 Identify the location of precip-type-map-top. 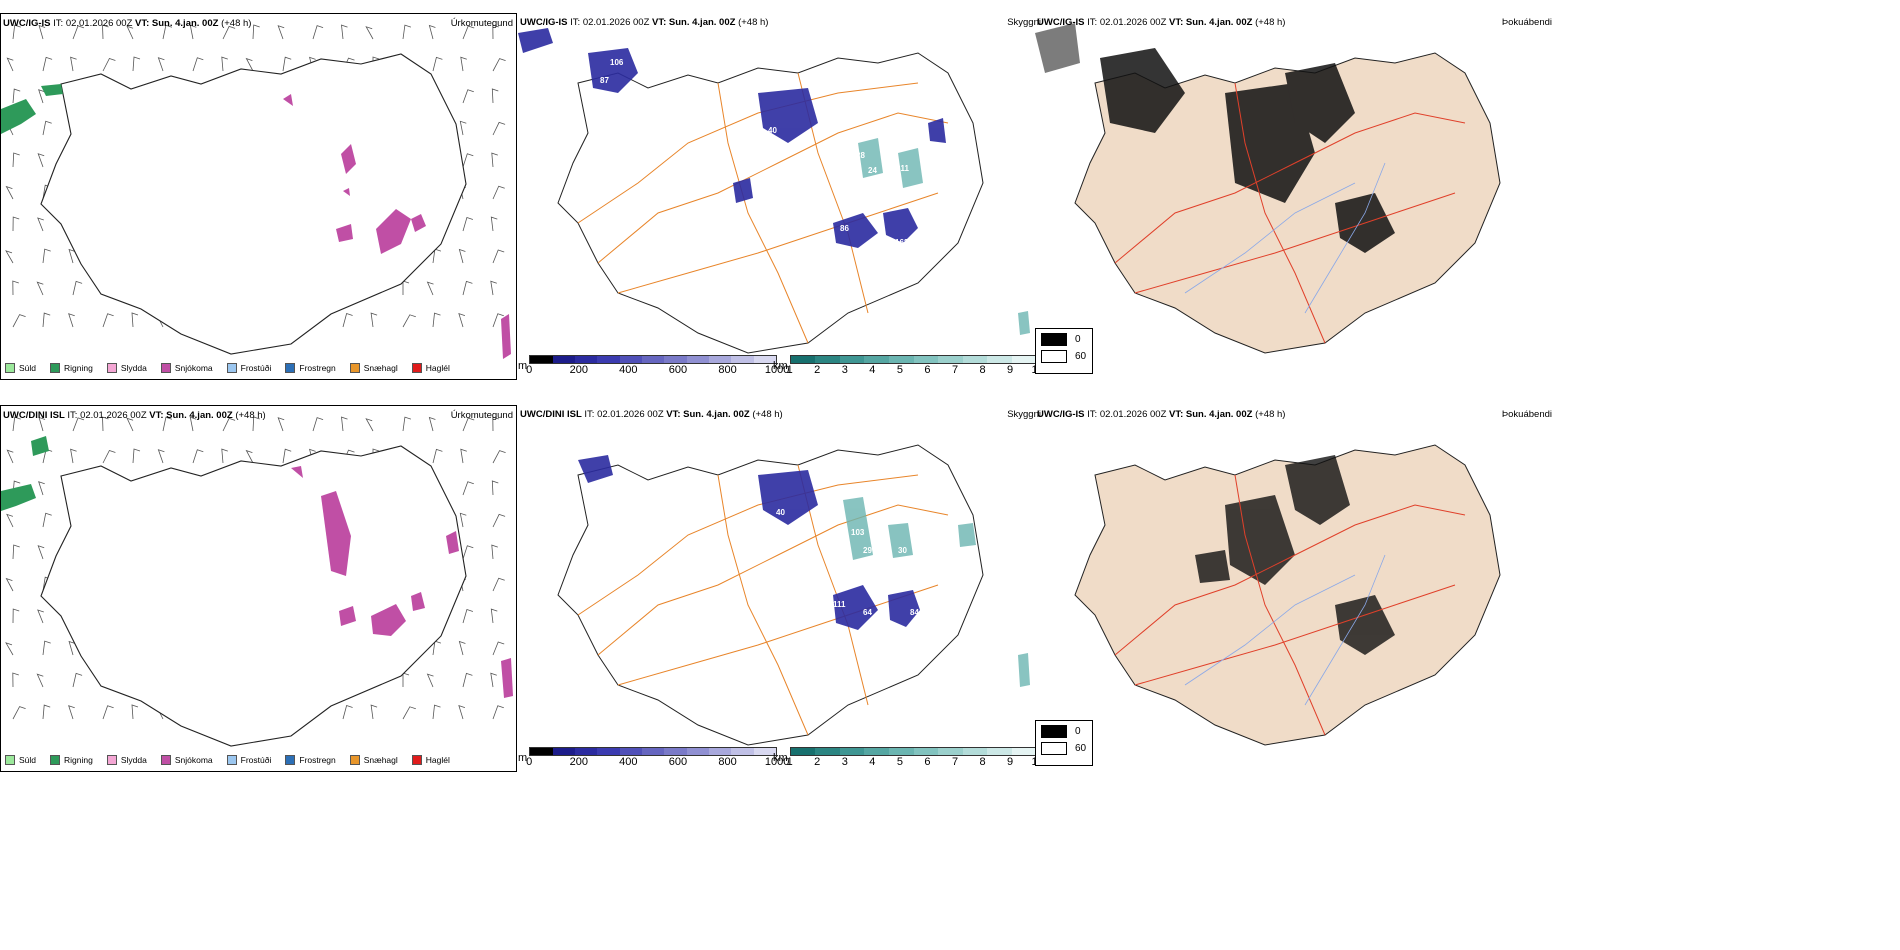
(256, 191).